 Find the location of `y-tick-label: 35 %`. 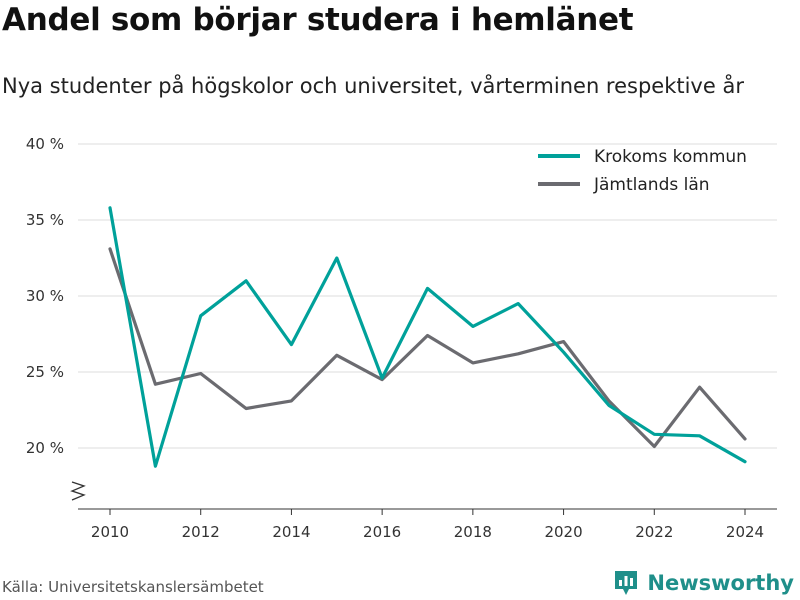

y-tick-label: 35 % is located at coordinates (45, 220).